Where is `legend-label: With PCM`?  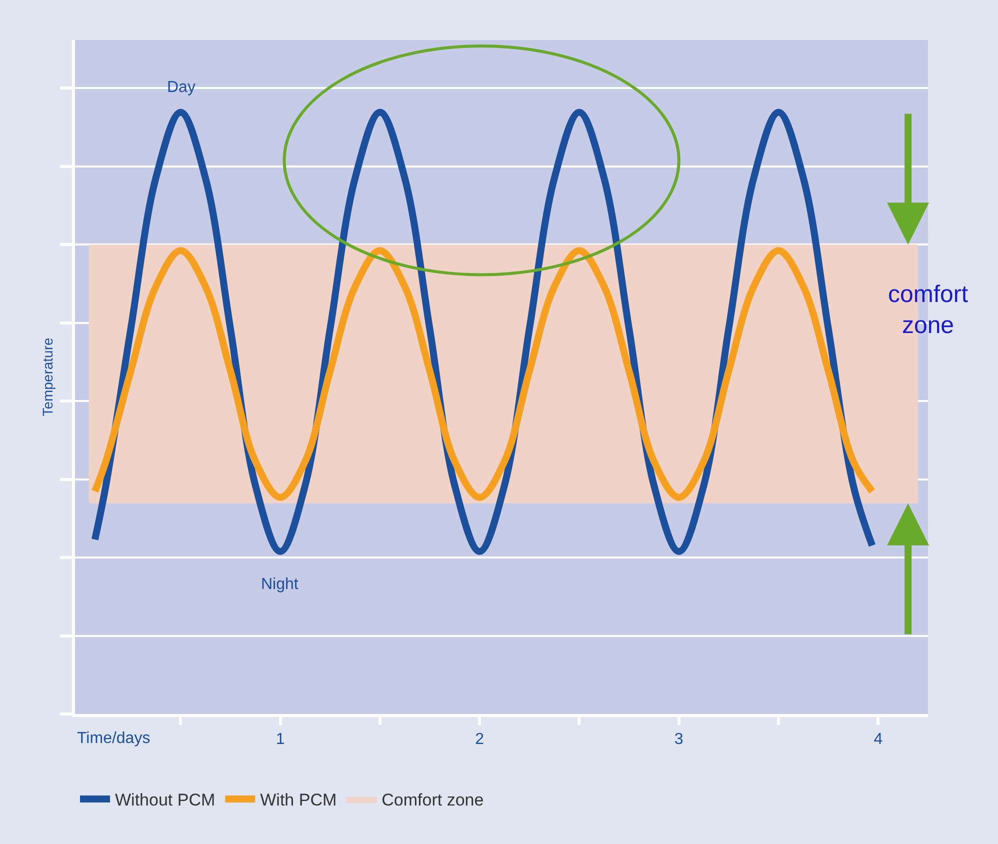 legend-label: With PCM is located at coordinates (298, 800).